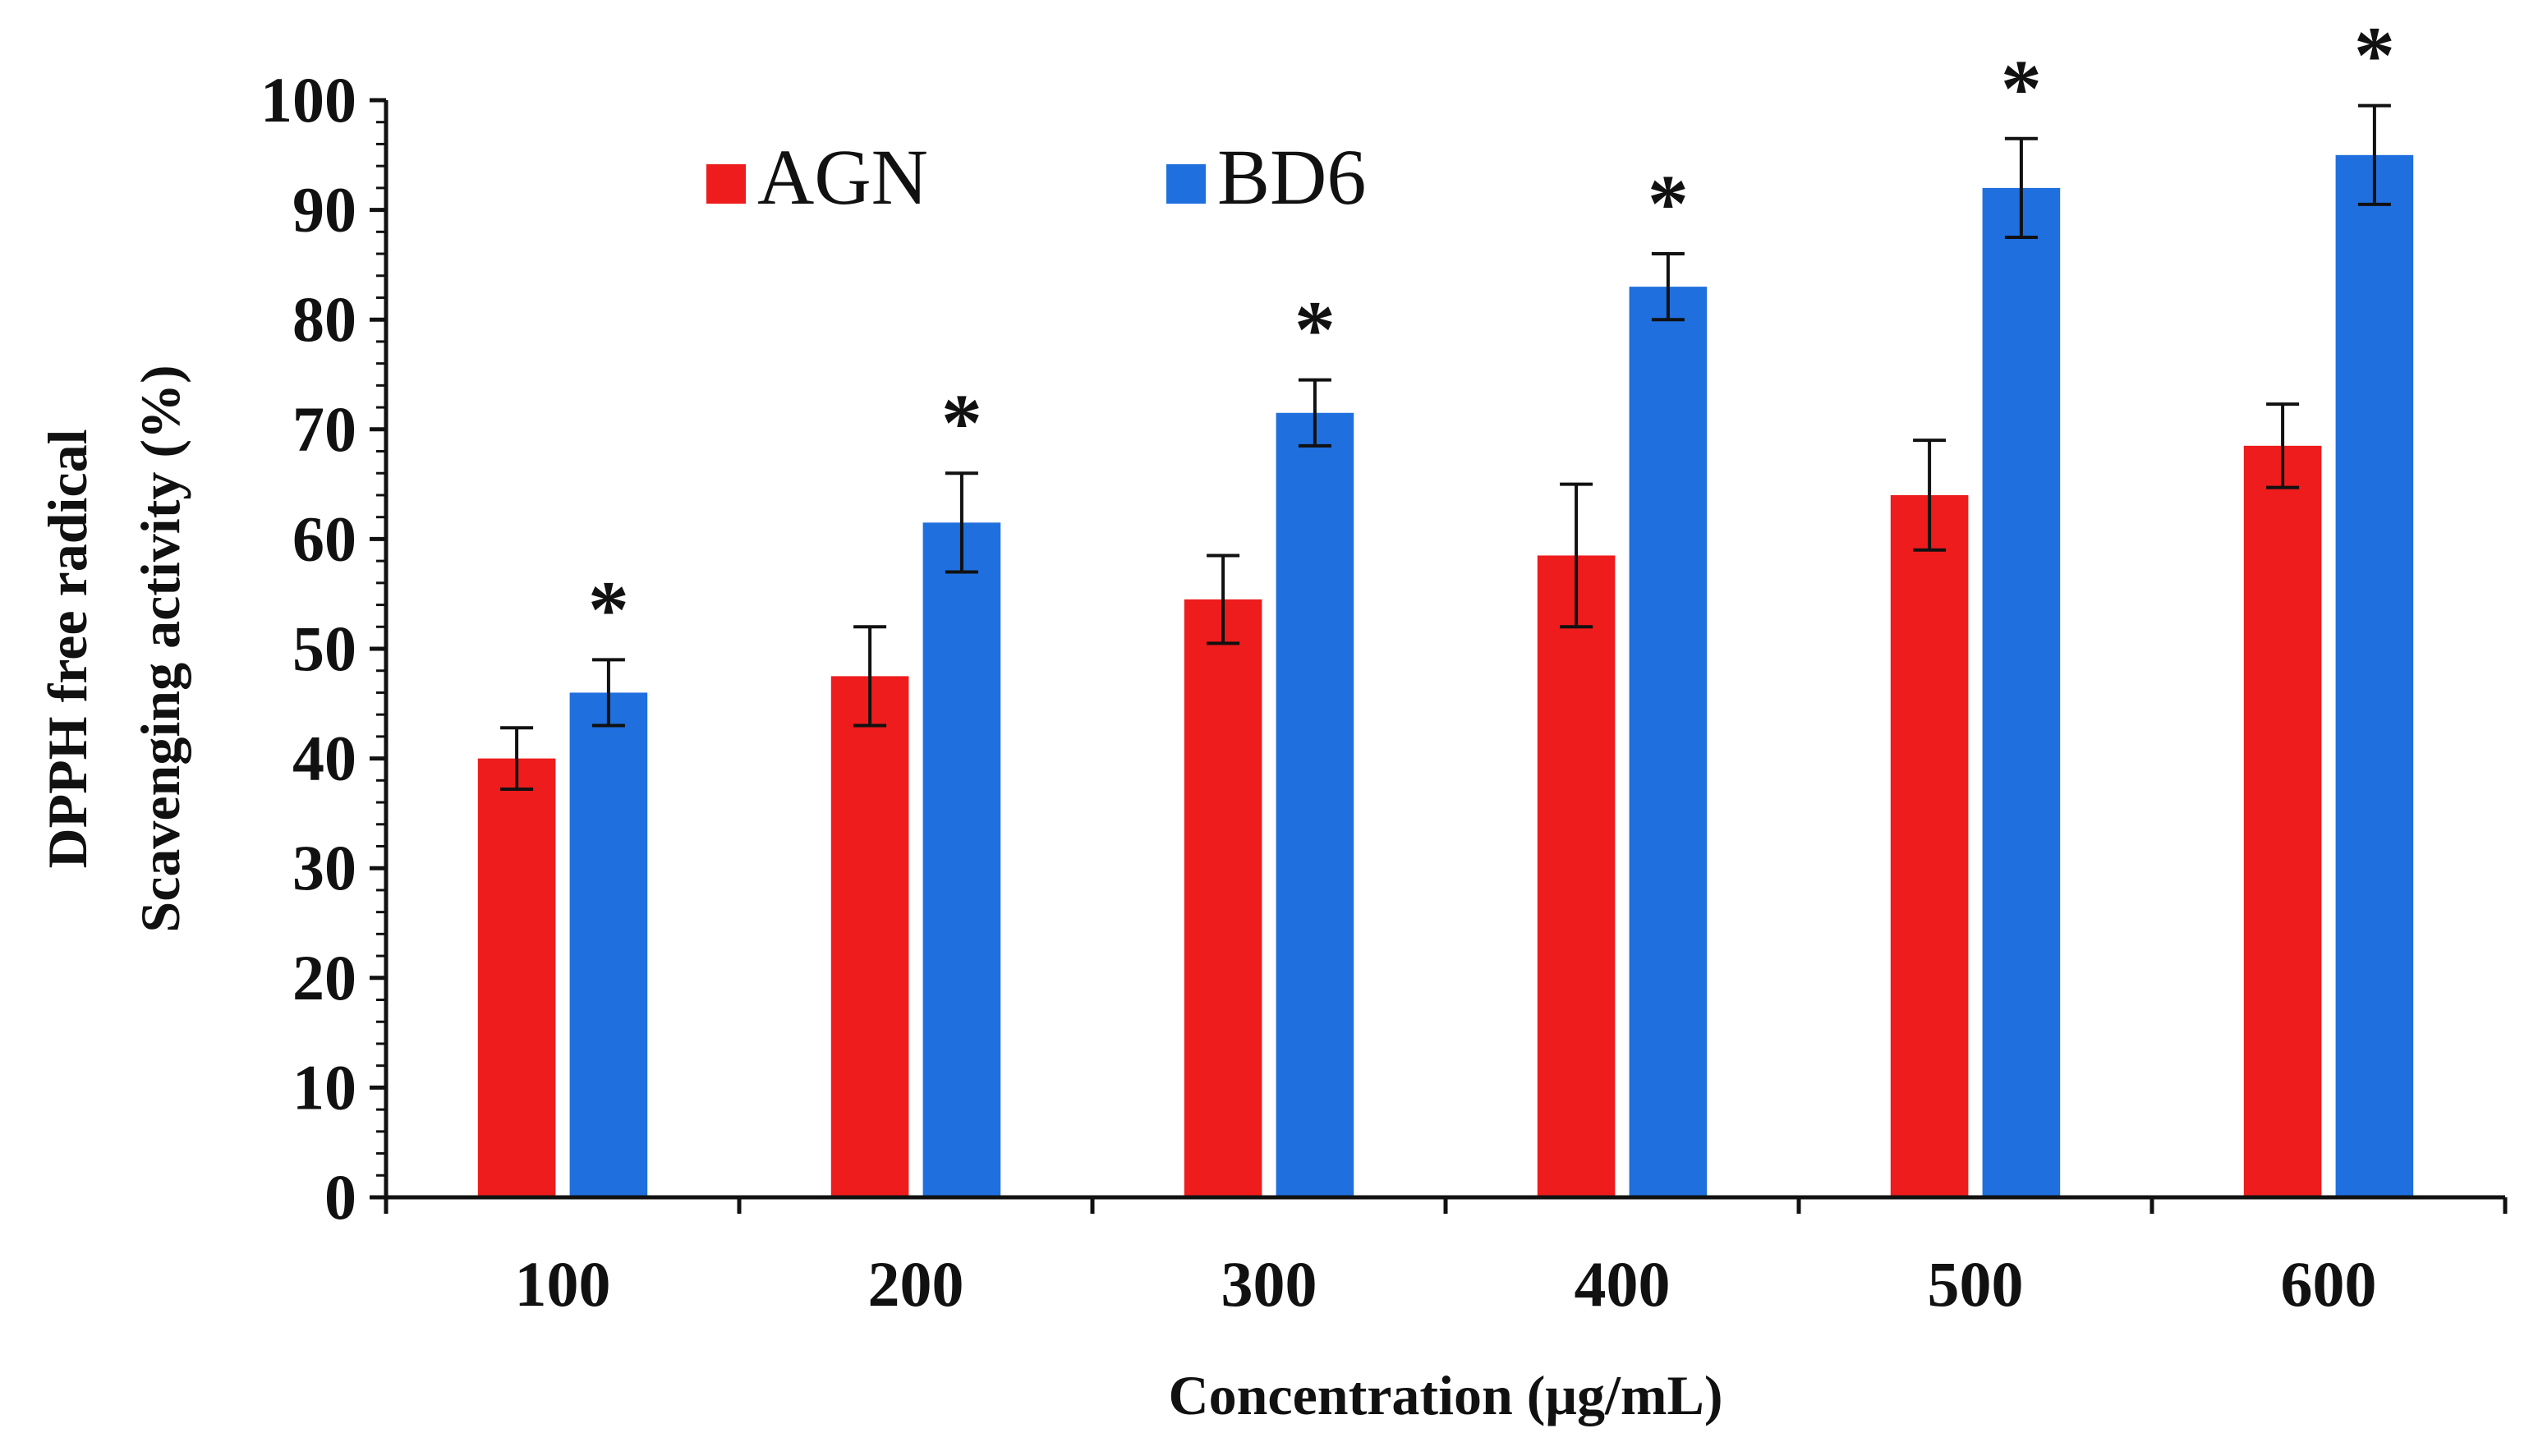 The height and width of the screenshot is (1456, 2538). I want to click on y-axis-title-line-1: DPPH free radical, so click(67, 648).